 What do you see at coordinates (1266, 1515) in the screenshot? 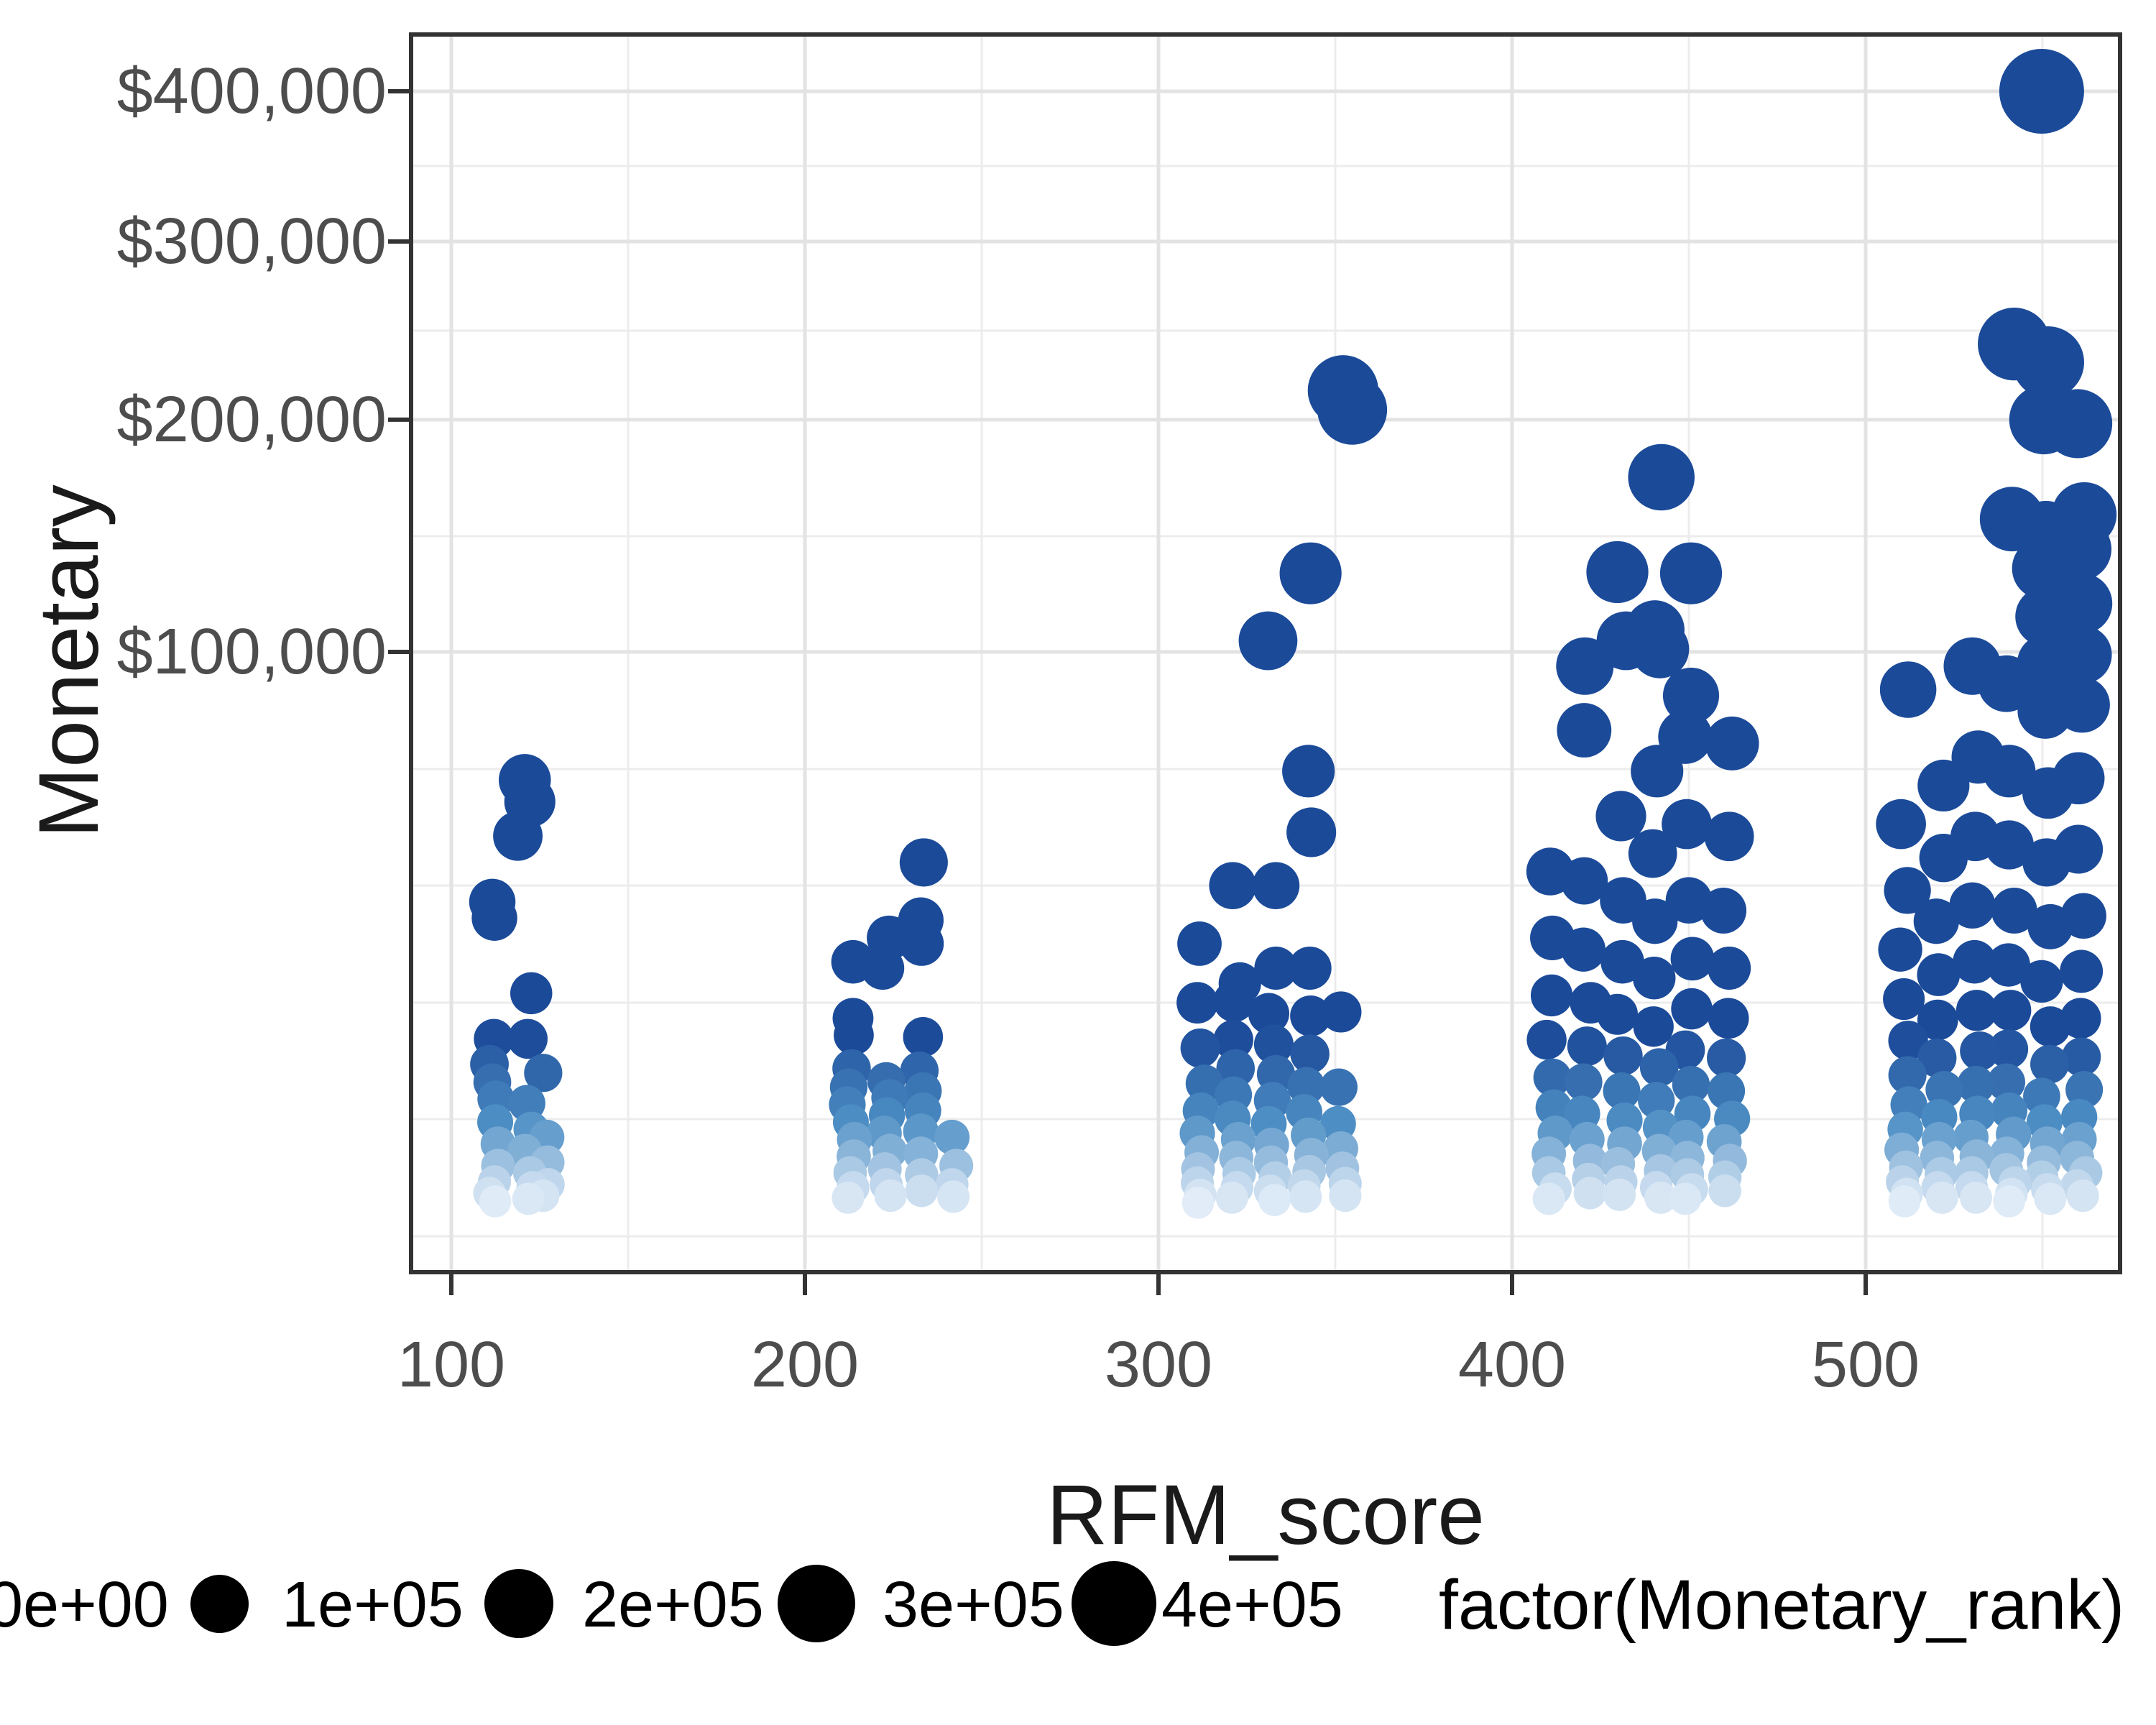
I see `x-axis-title: RFM_score` at bounding box center [1266, 1515].